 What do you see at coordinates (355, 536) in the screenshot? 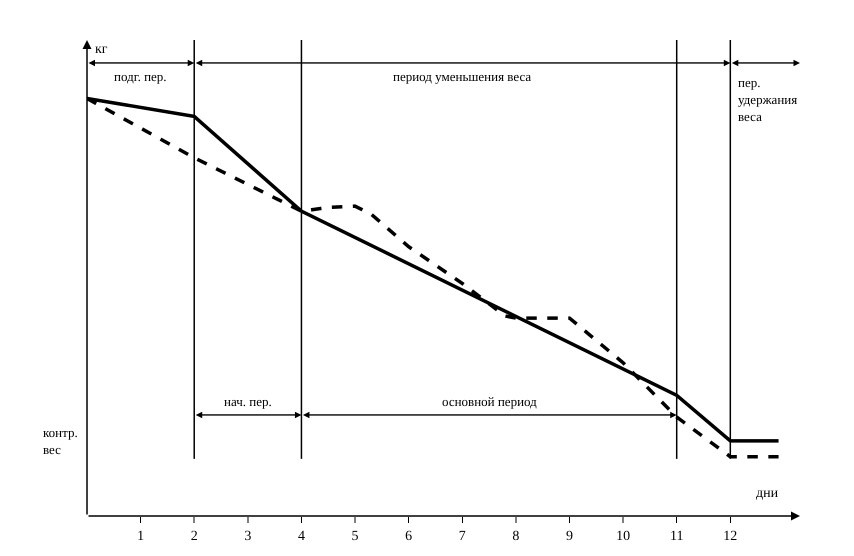
I see `x-tick-label: 5` at bounding box center [355, 536].